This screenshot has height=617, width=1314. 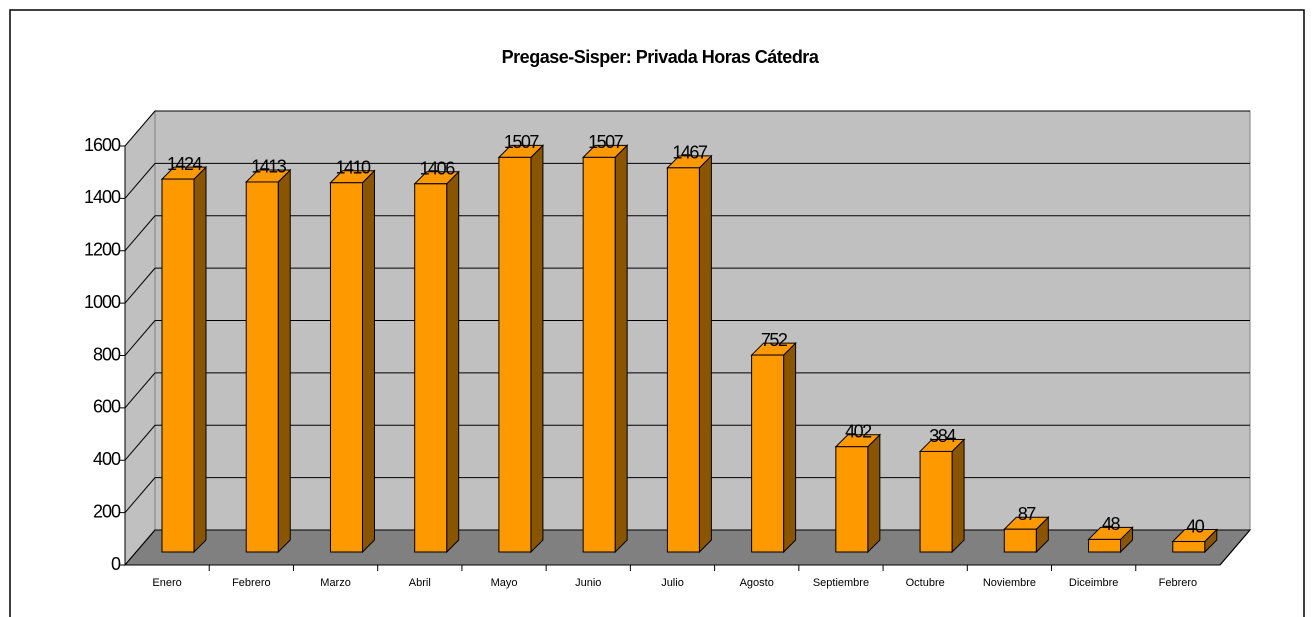 I want to click on y-tick-label: 800, so click(x=107, y=354).